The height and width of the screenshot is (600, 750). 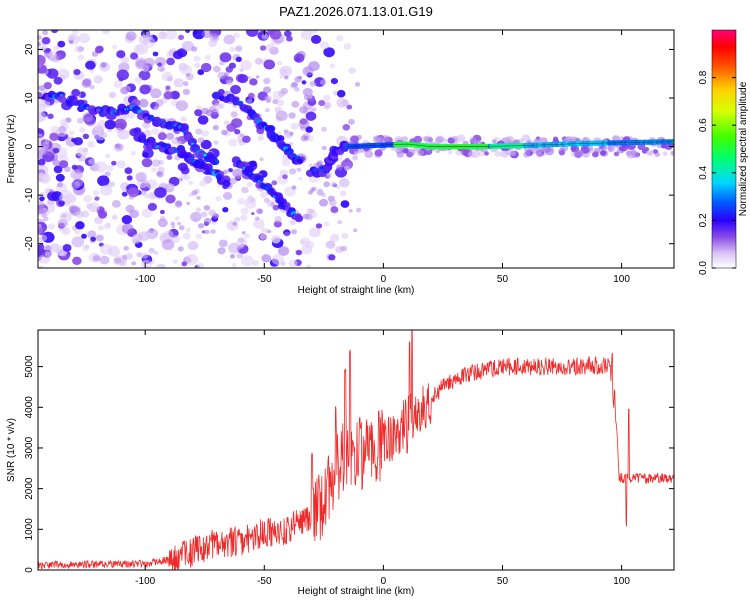 I want to click on colorbar-tick-label: 0.2, so click(x=703, y=220).